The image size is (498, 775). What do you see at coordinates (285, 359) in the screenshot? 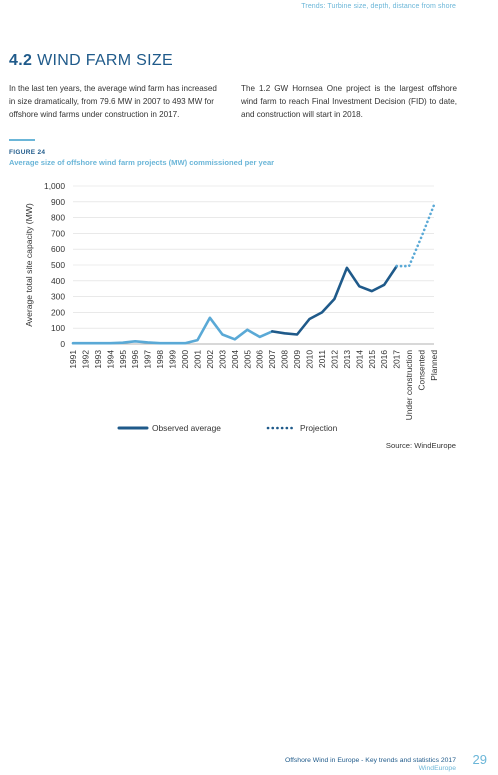
I see `x-tick-label: 2008` at bounding box center [285, 359].